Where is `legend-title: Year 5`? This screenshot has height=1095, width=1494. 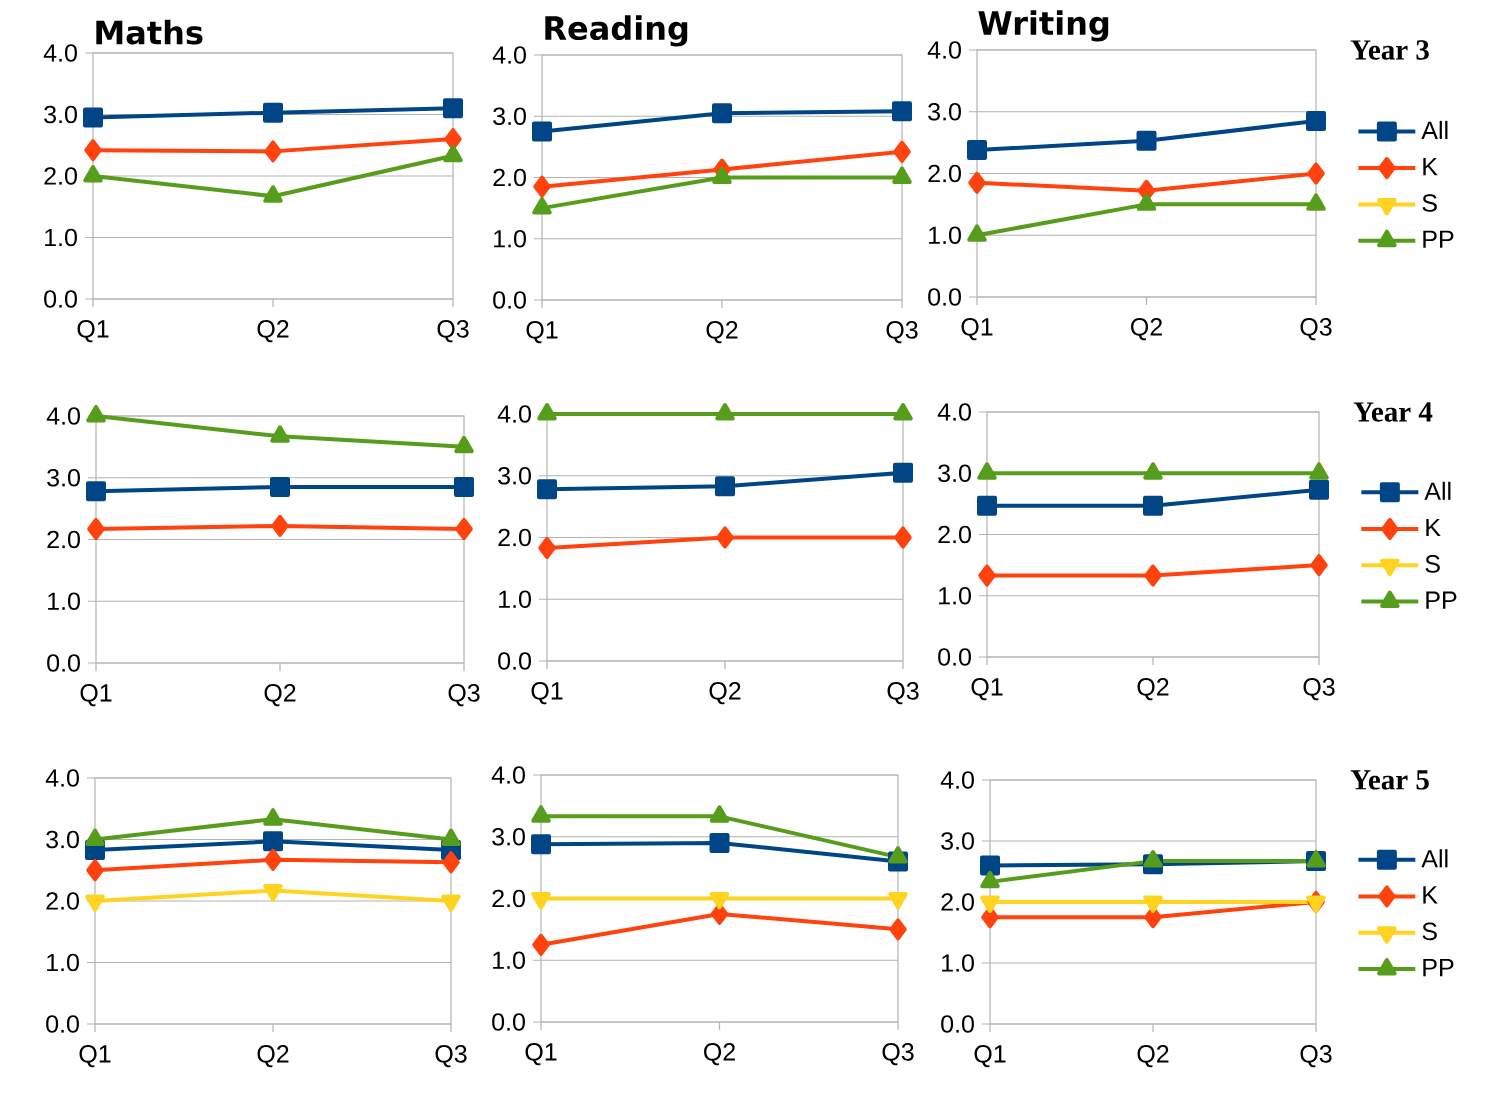
legend-title: Year 5 is located at coordinates (1389, 780).